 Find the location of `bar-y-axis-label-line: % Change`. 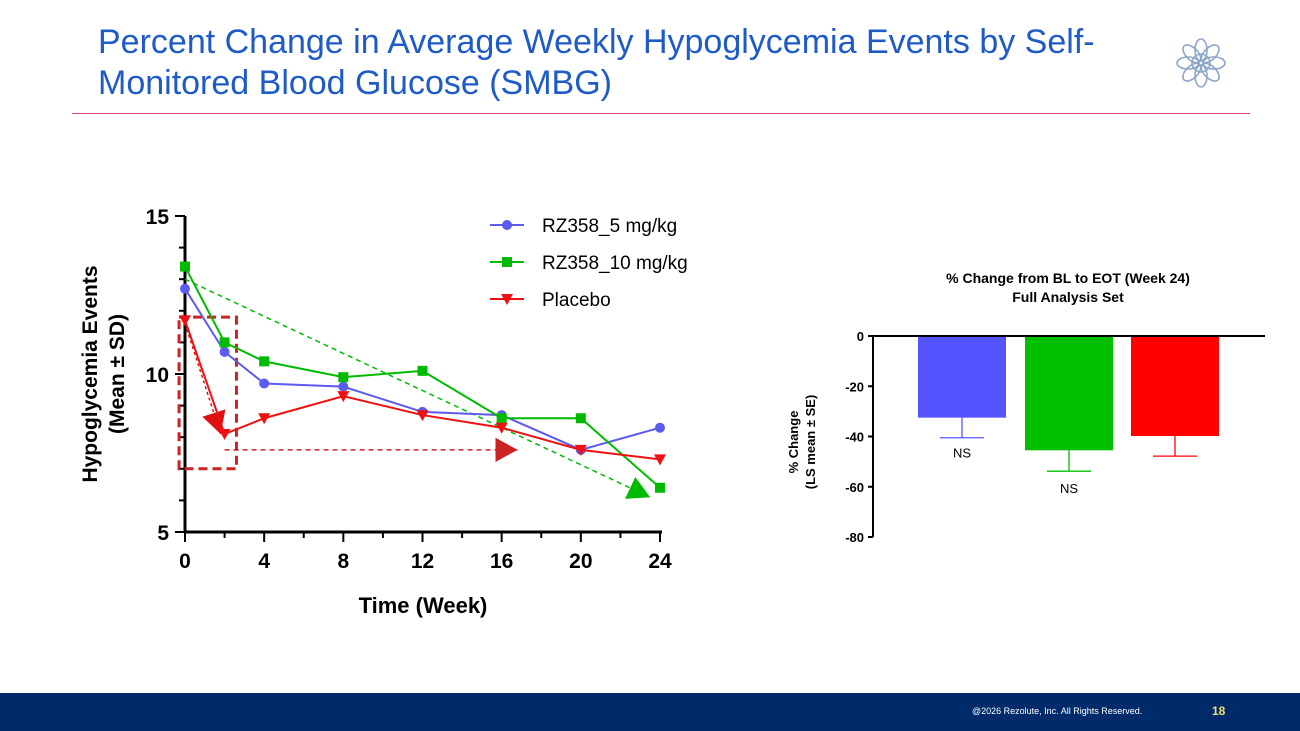

bar-y-axis-label-line: % Change is located at coordinates (793, 442).